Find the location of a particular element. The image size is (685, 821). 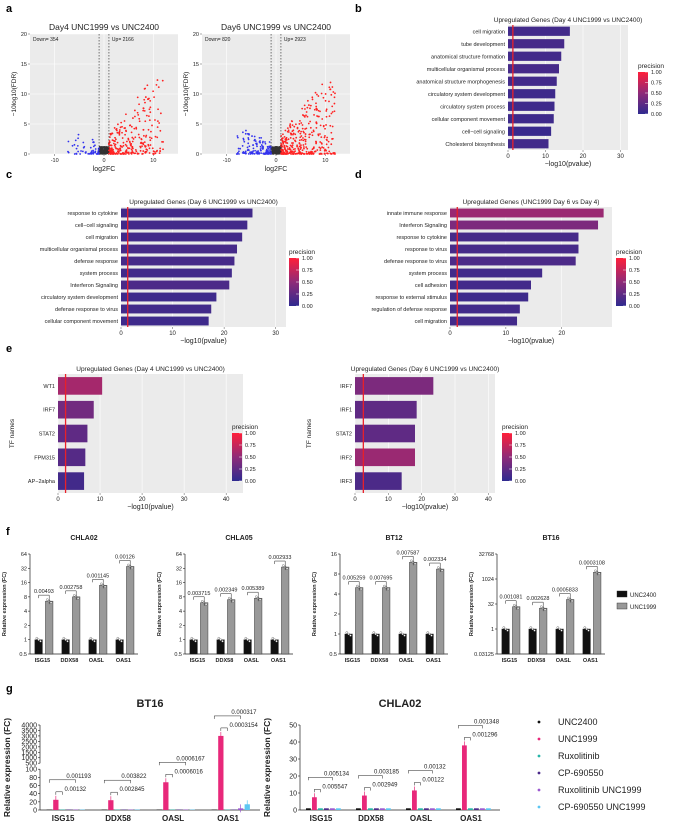

f-chart-title: BT16 is located at coordinates (550, 538).